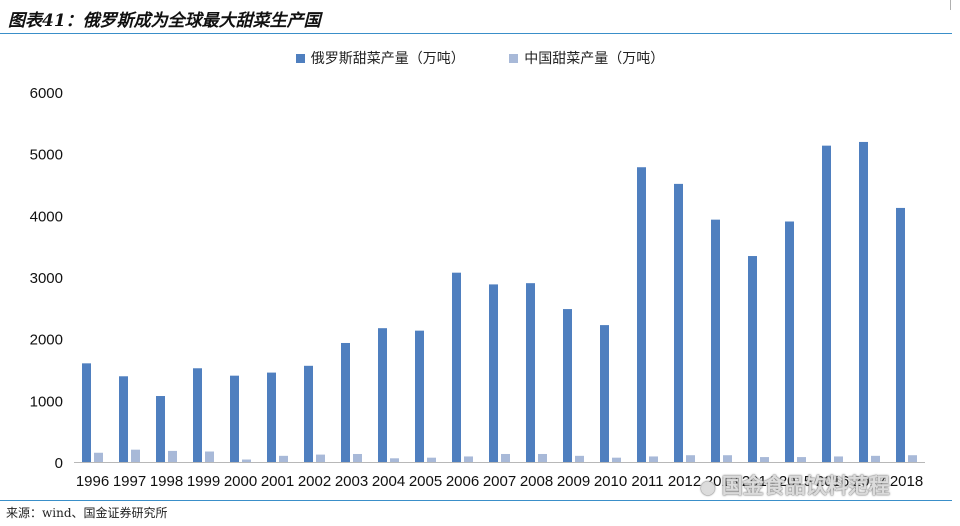 This screenshot has height=526, width=960. What do you see at coordinates (46, 155) in the screenshot?
I see `y-tick-label: 5000` at bounding box center [46, 155].